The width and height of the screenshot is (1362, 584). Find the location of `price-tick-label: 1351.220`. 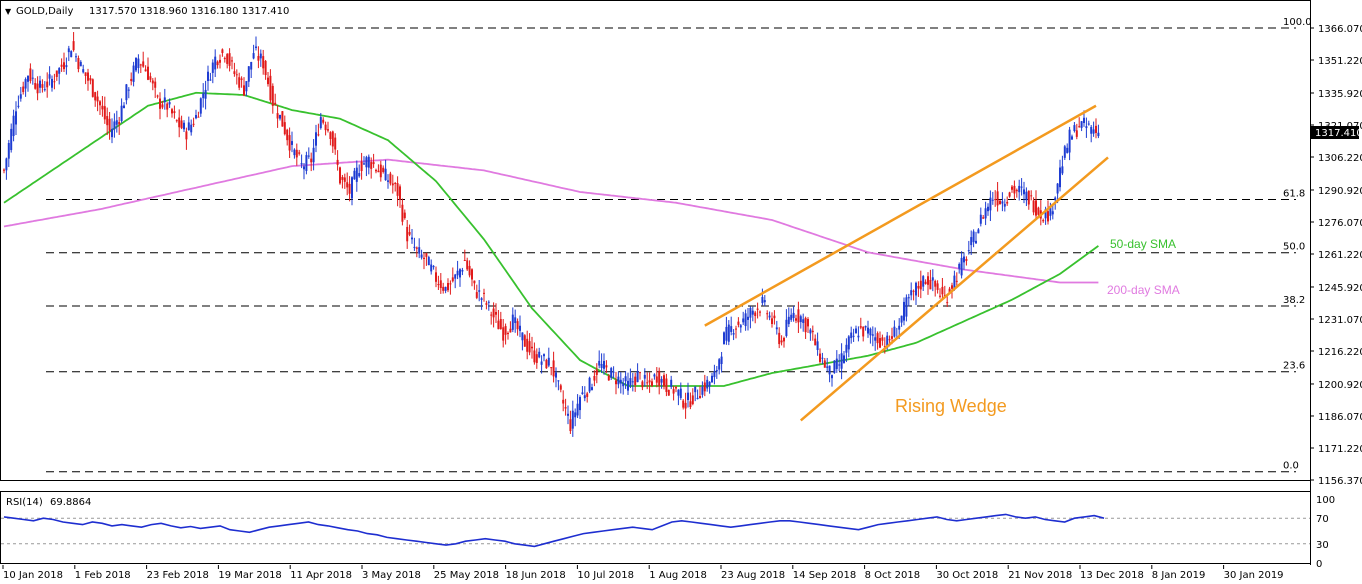

price-tick-label: 1351.220 is located at coordinates (1340, 61).